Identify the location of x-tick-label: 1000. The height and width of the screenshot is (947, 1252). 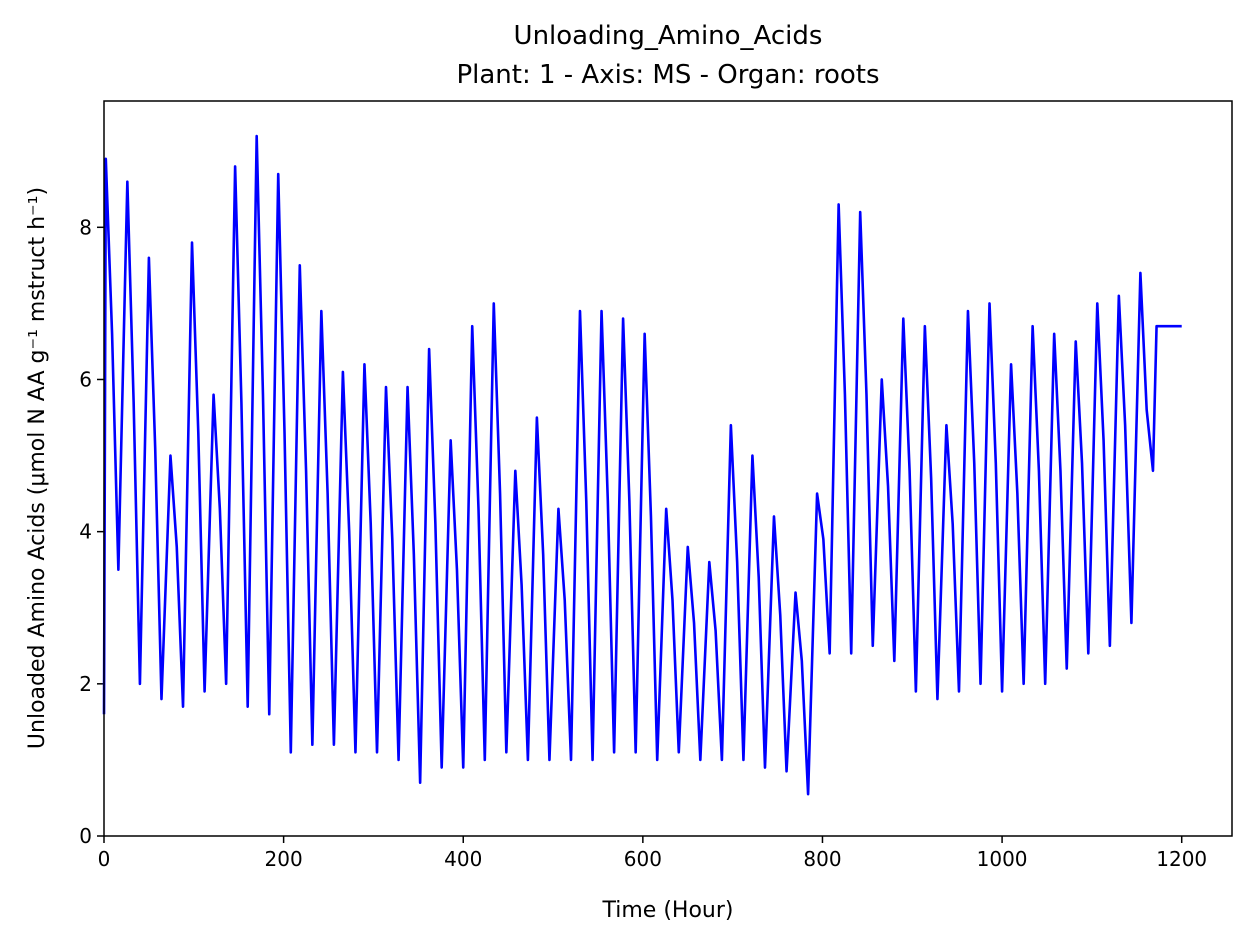
(1002, 859).